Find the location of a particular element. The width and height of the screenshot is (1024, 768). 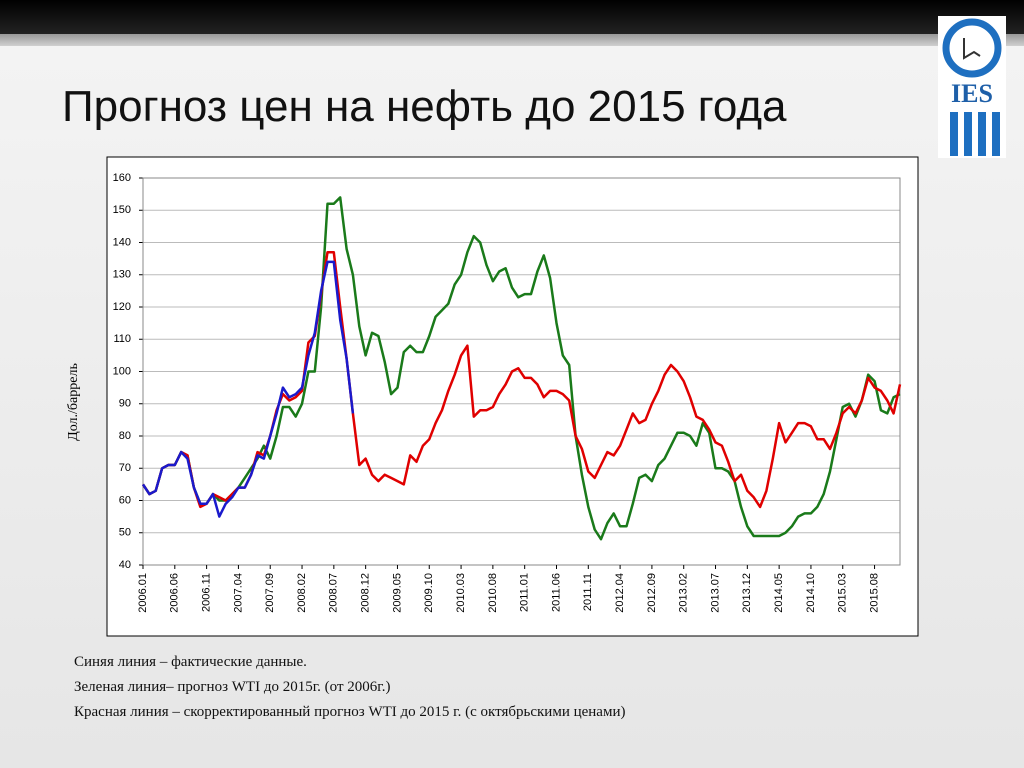

y-tick-label: 120 is located at coordinates (122, 307).